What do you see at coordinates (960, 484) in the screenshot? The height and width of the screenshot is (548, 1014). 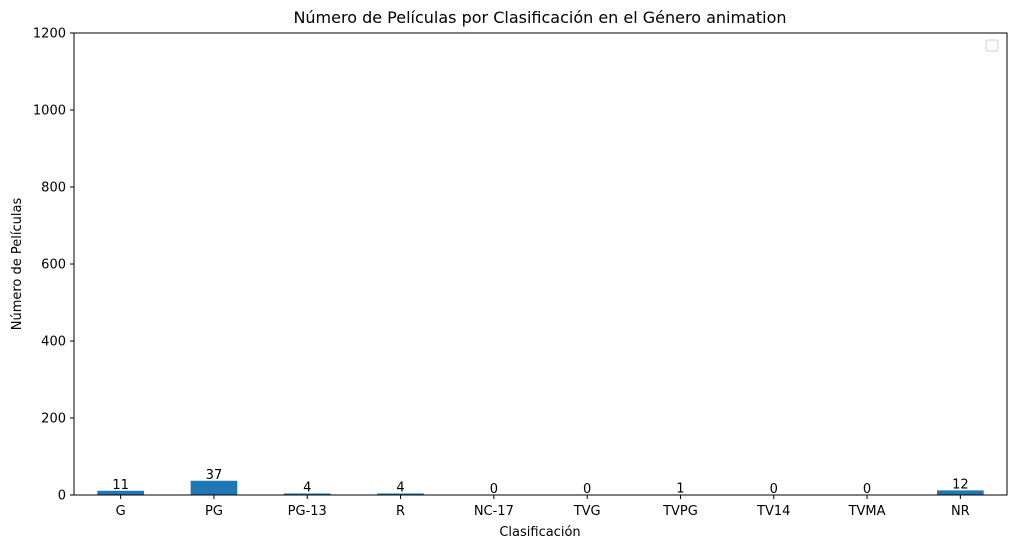 I see `bar-value-label: 12` at bounding box center [960, 484].